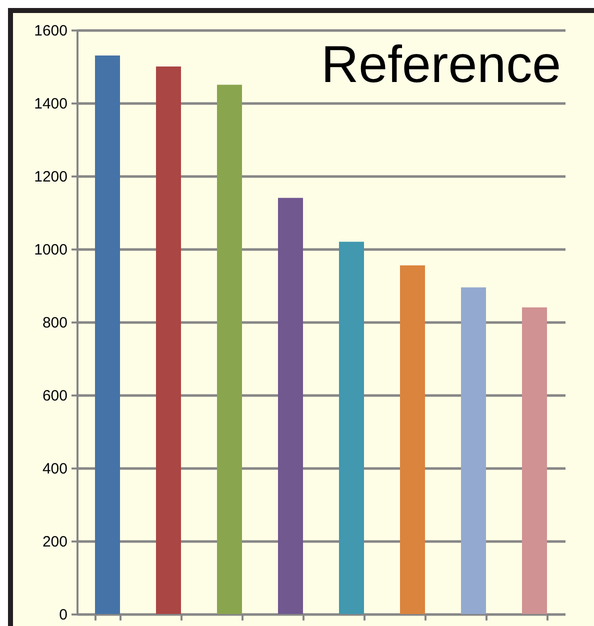  What do you see at coordinates (51, 104) in the screenshot?
I see `y-tick-label: 1400` at bounding box center [51, 104].